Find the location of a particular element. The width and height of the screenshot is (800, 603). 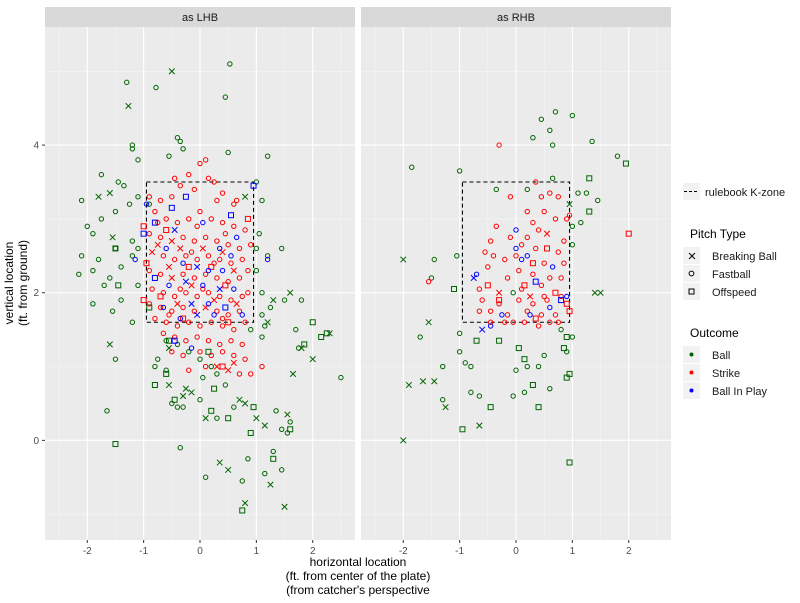

kzone-layer is located at coordinates (358, 252).